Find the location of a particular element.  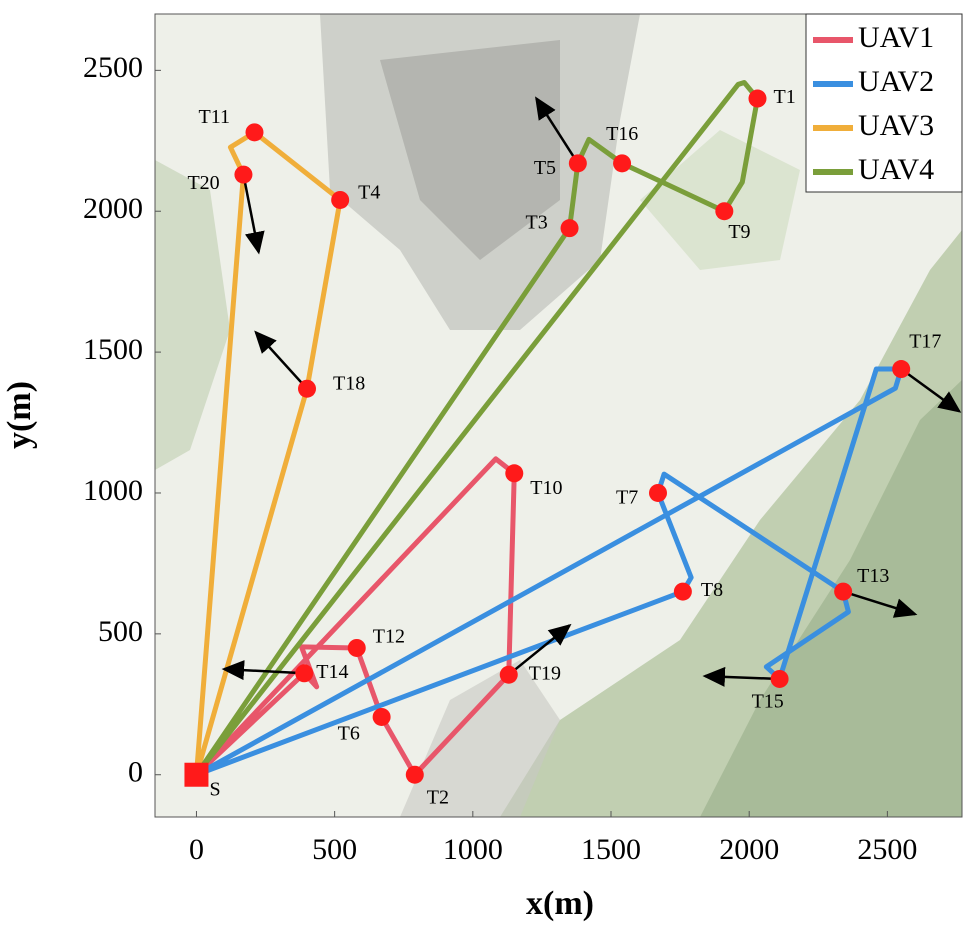

target-label: T20 is located at coordinates (203, 183).